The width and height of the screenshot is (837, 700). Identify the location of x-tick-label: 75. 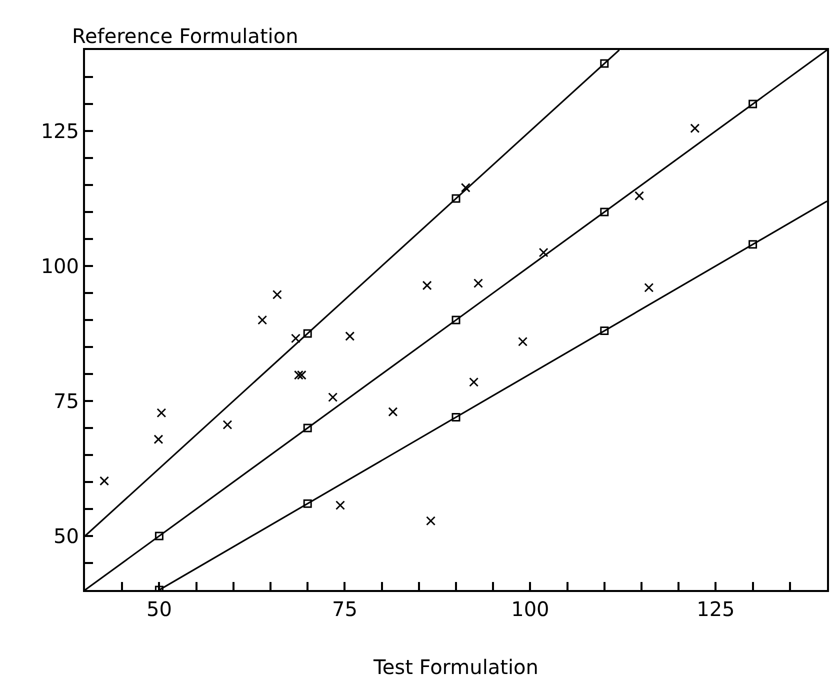
(345, 609).